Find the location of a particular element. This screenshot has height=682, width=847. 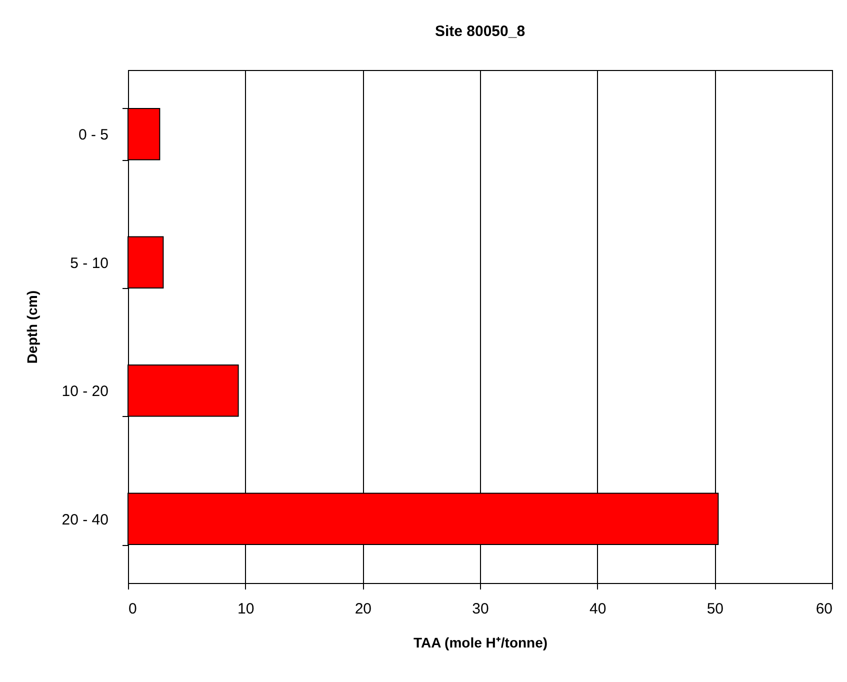

y-tick-label: 10 - 20 is located at coordinates (85, 391).